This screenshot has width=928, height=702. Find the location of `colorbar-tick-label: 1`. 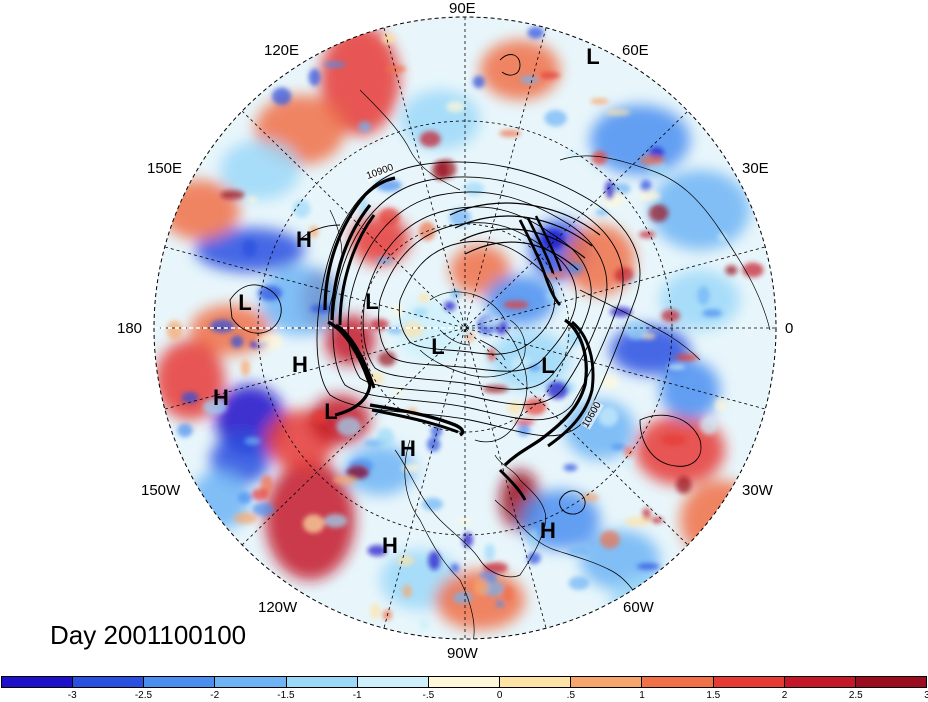

colorbar-tick-label: 1 is located at coordinates (642, 695).